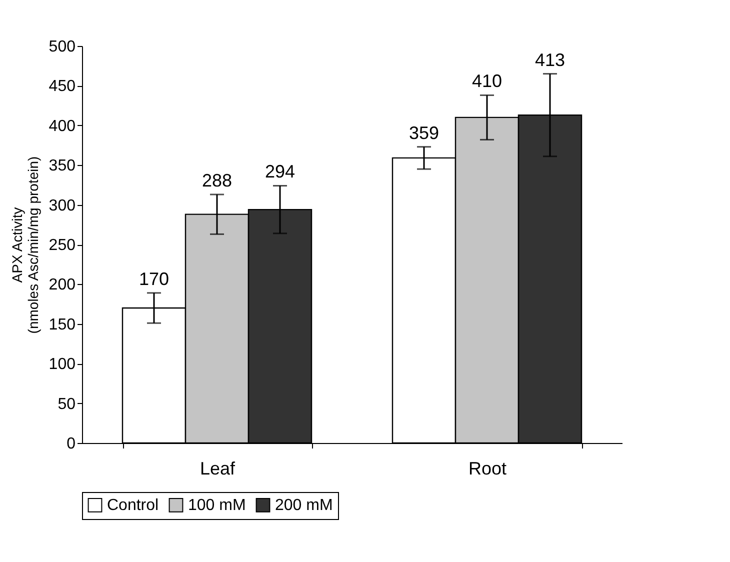  What do you see at coordinates (133, 505) in the screenshot?
I see `legend-label: Control` at bounding box center [133, 505].